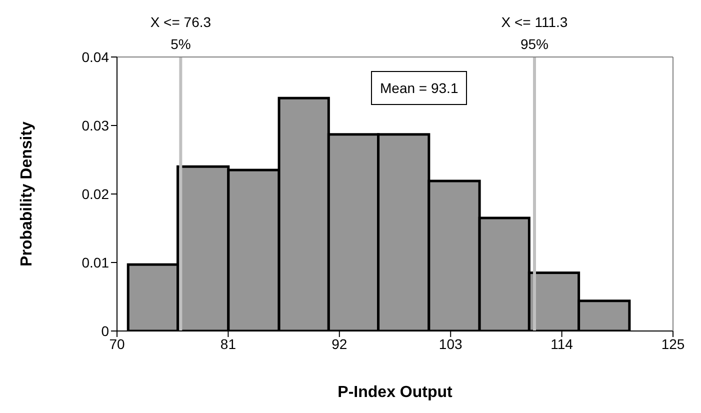 Image resolution: width=701 pixels, height=413 pixels. What do you see at coordinates (105, 330) in the screenshot?
I see `y-tick-label: 0` at bounding box center [105, 330].